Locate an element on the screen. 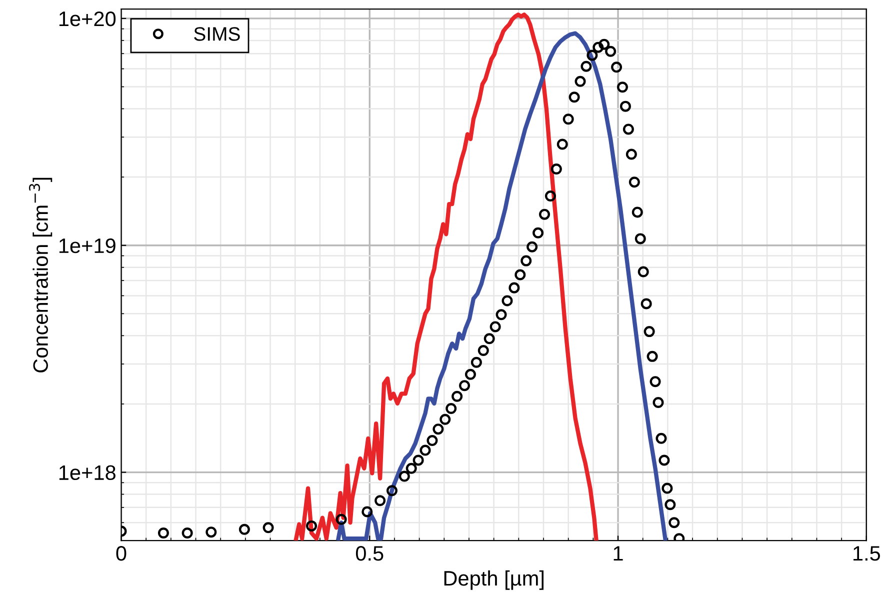 Image resolution: width=885 pixels, height=604 pixels. y-tick-label: 1e+19 is located at coordinates (87, 246).